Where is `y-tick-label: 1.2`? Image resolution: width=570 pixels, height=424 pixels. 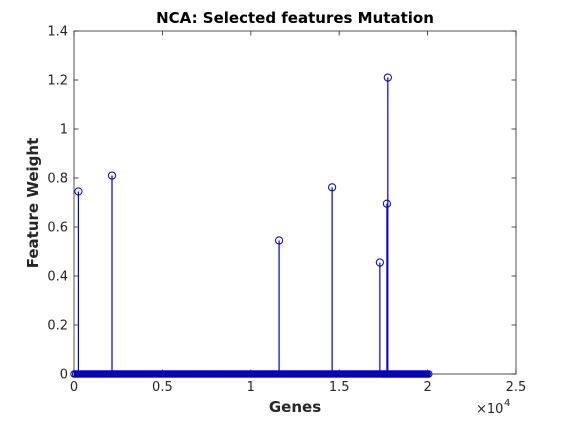 y-tick-label: 1.2 is located at coordinates (57, 81).